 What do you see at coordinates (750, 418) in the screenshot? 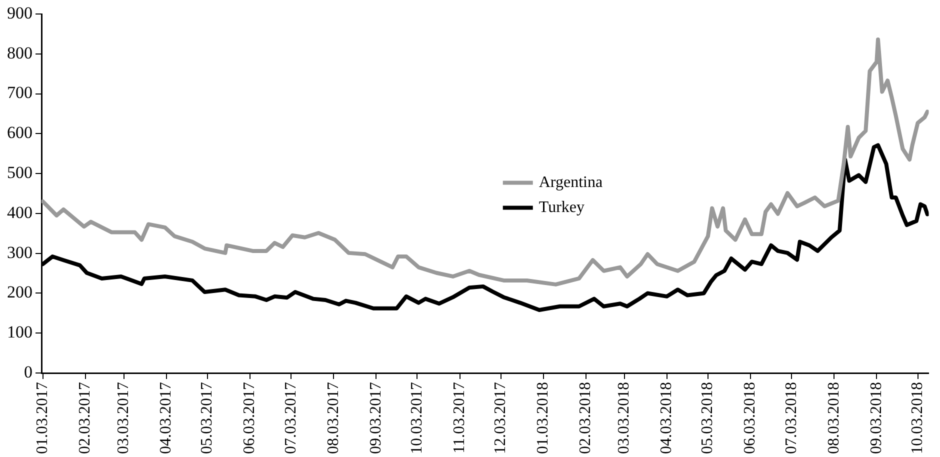
I see `x-tick-label: 06.03.2018` at bounding box center [750, 418].